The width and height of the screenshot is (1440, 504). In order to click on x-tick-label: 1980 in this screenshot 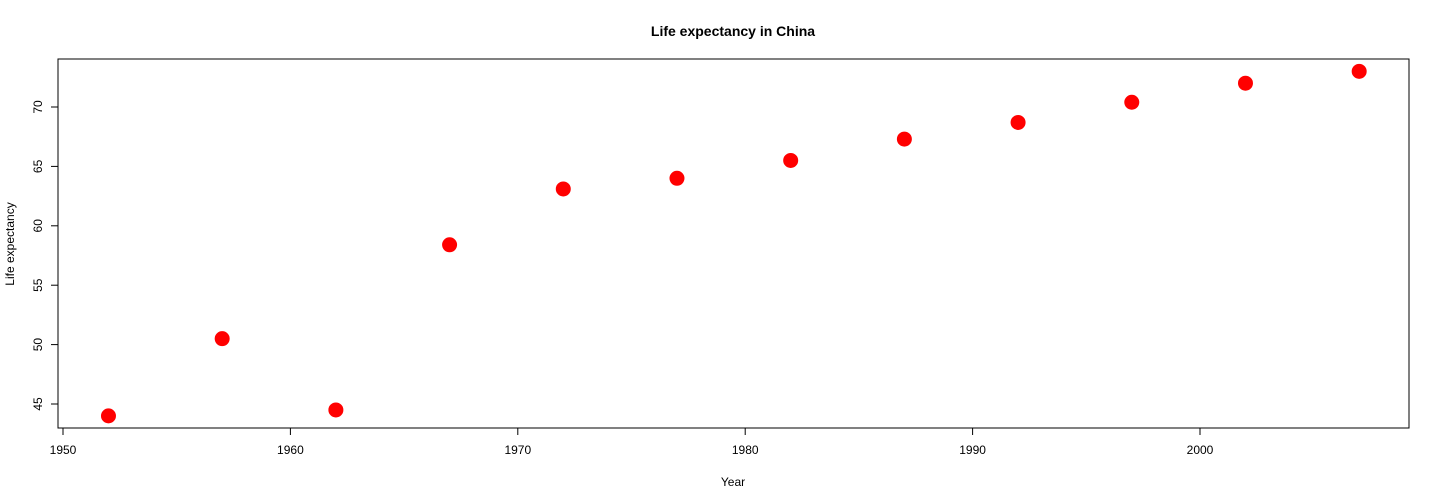, I will do `click(745, 450)`.